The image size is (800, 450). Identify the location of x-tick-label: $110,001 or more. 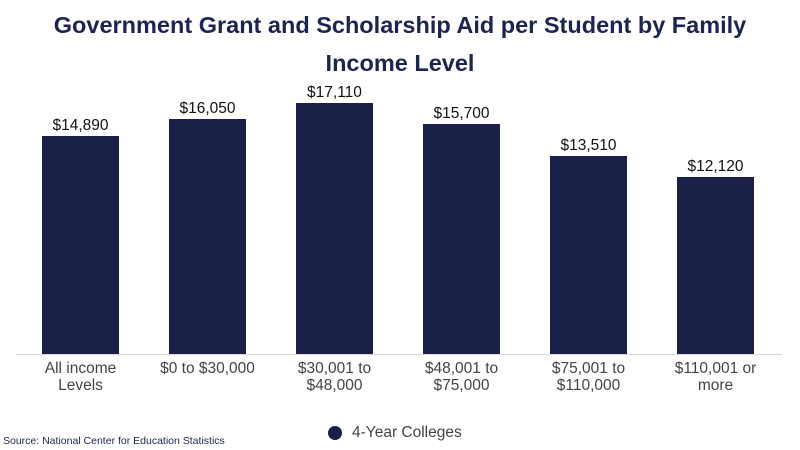
(715, 377).